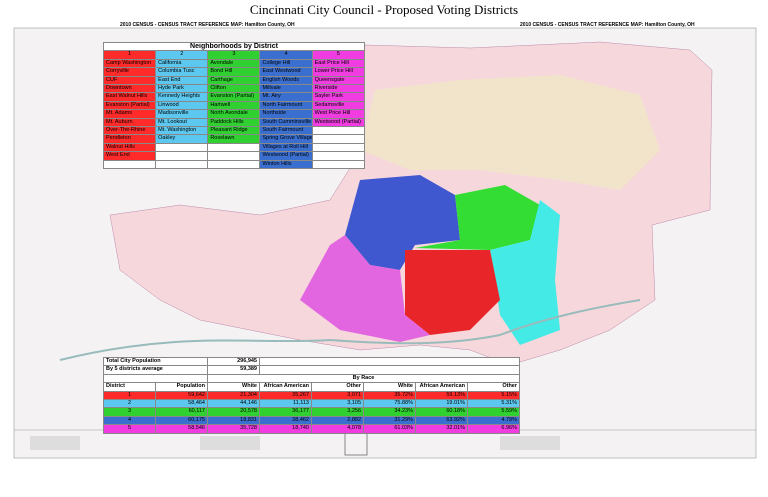 The image size is (768, 497). What do you see at coordinates (441, 395) in the screenshot?
I see `cell: 59.13%` at bounding box center [441, 395].